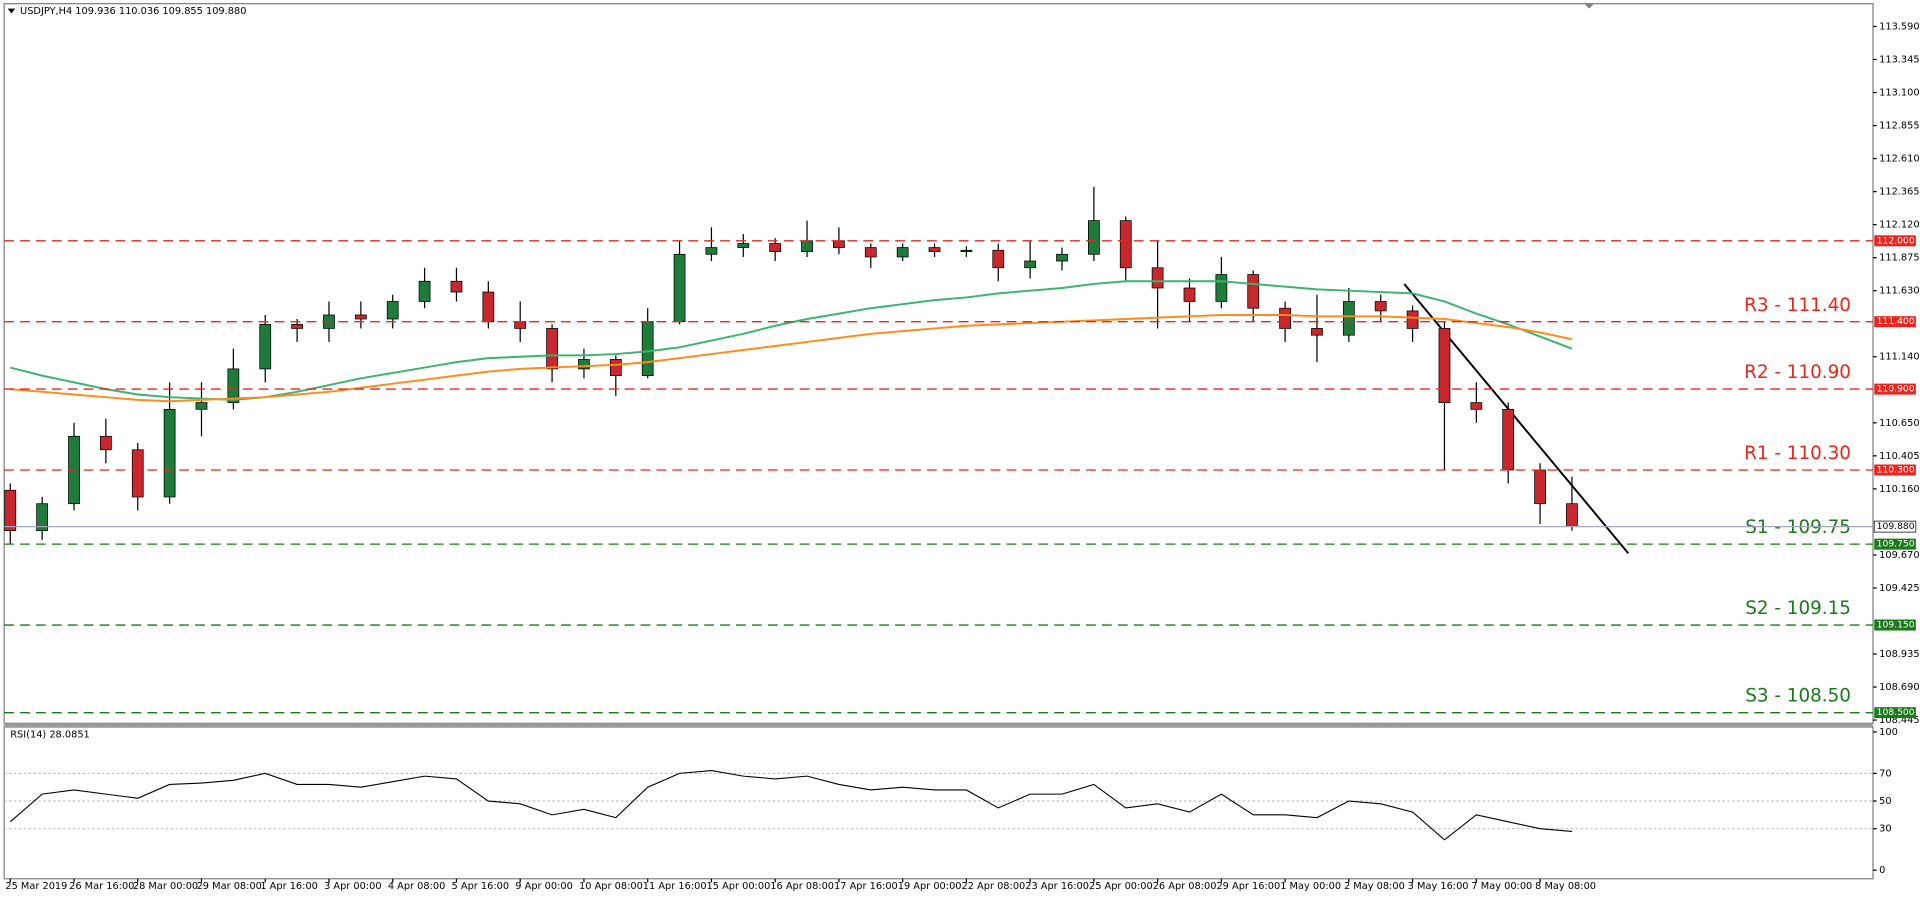 This screenshot has width=1920, height=902. I want to click on y-tick-label: 110.405, so click(1899, 456).